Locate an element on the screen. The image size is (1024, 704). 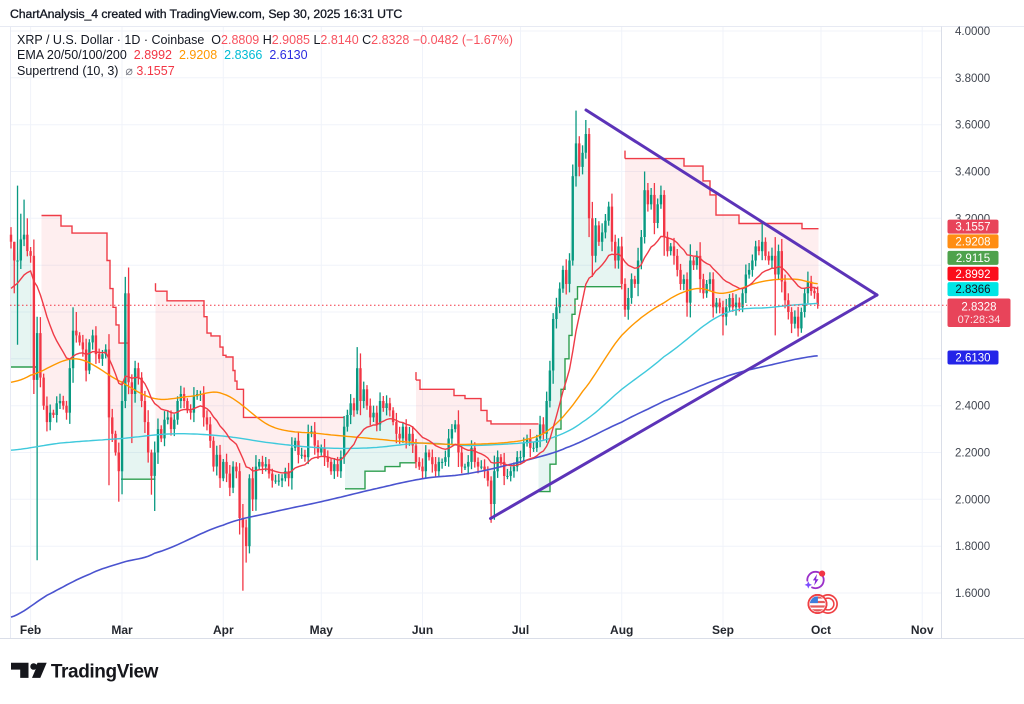
svg-text: Nov is located at coordinates (922, 630).